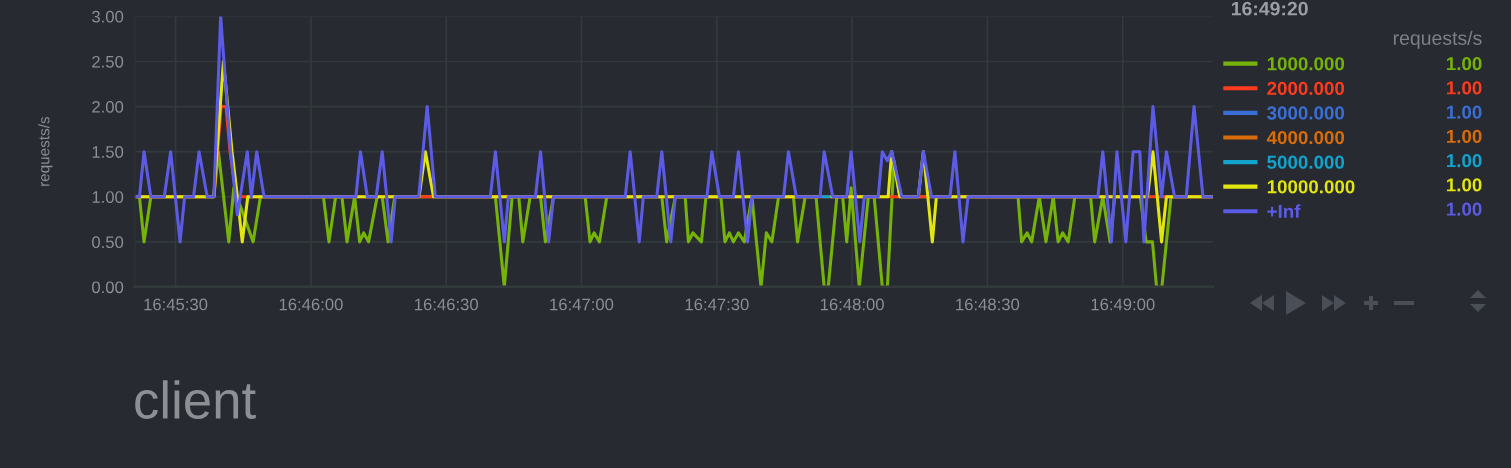 Image resolution: width=1511 pixels, height=468 pixels. I want to click on x-tick-label: 16:49:00, so click(1123, 304).